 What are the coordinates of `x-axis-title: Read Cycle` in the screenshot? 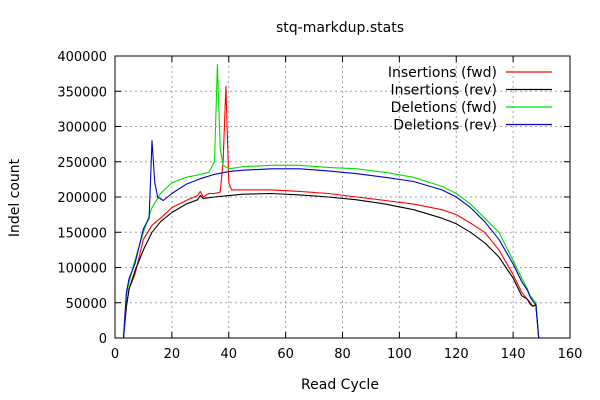 It's located at (340, 385).